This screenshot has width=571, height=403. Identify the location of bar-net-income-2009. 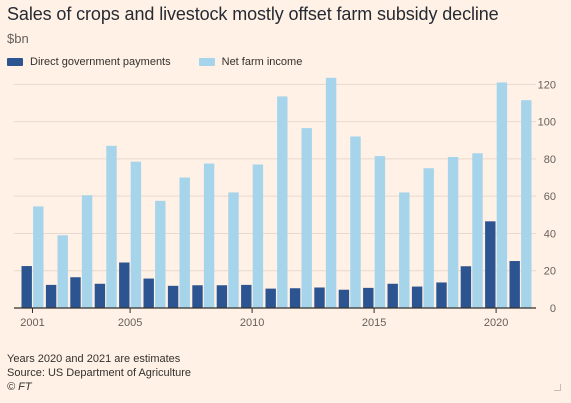
(233, 250).